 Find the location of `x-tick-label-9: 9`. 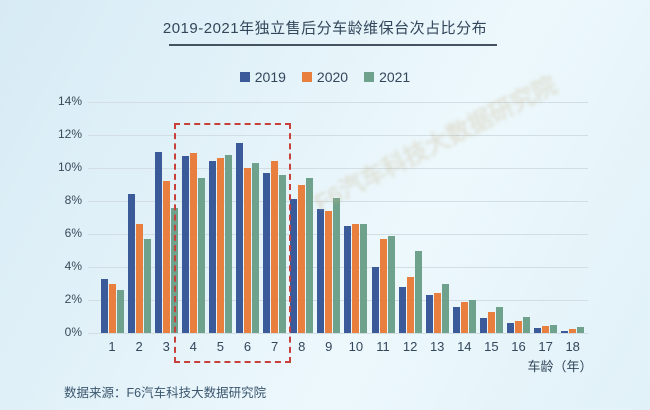

x-tick-label-9: 9 is located at coordinates (329, 346).